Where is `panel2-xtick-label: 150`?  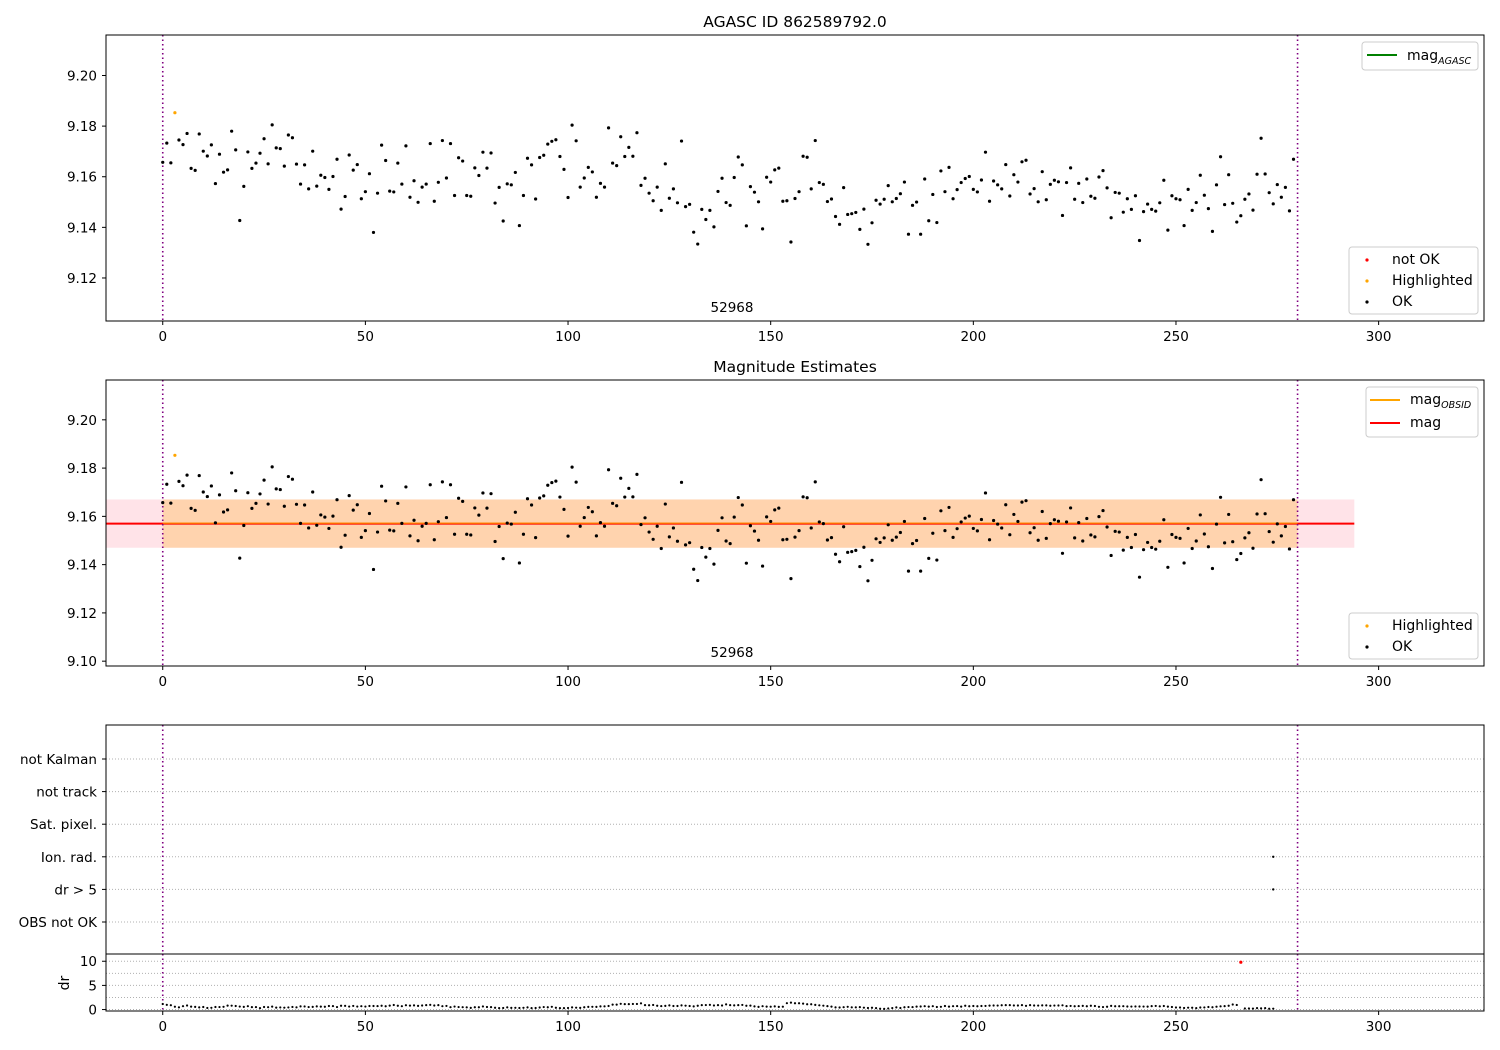 panel2-xtick-label: 150 is located at coordinates (771, 682).